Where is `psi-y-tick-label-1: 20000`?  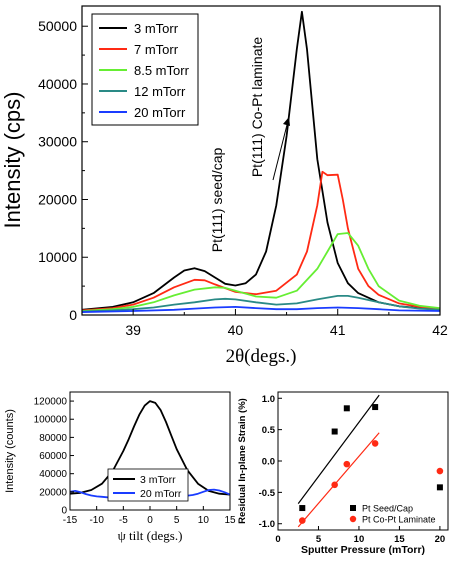
psi-y-tick-label-1: 20000 is located at coordinates (53, 492).